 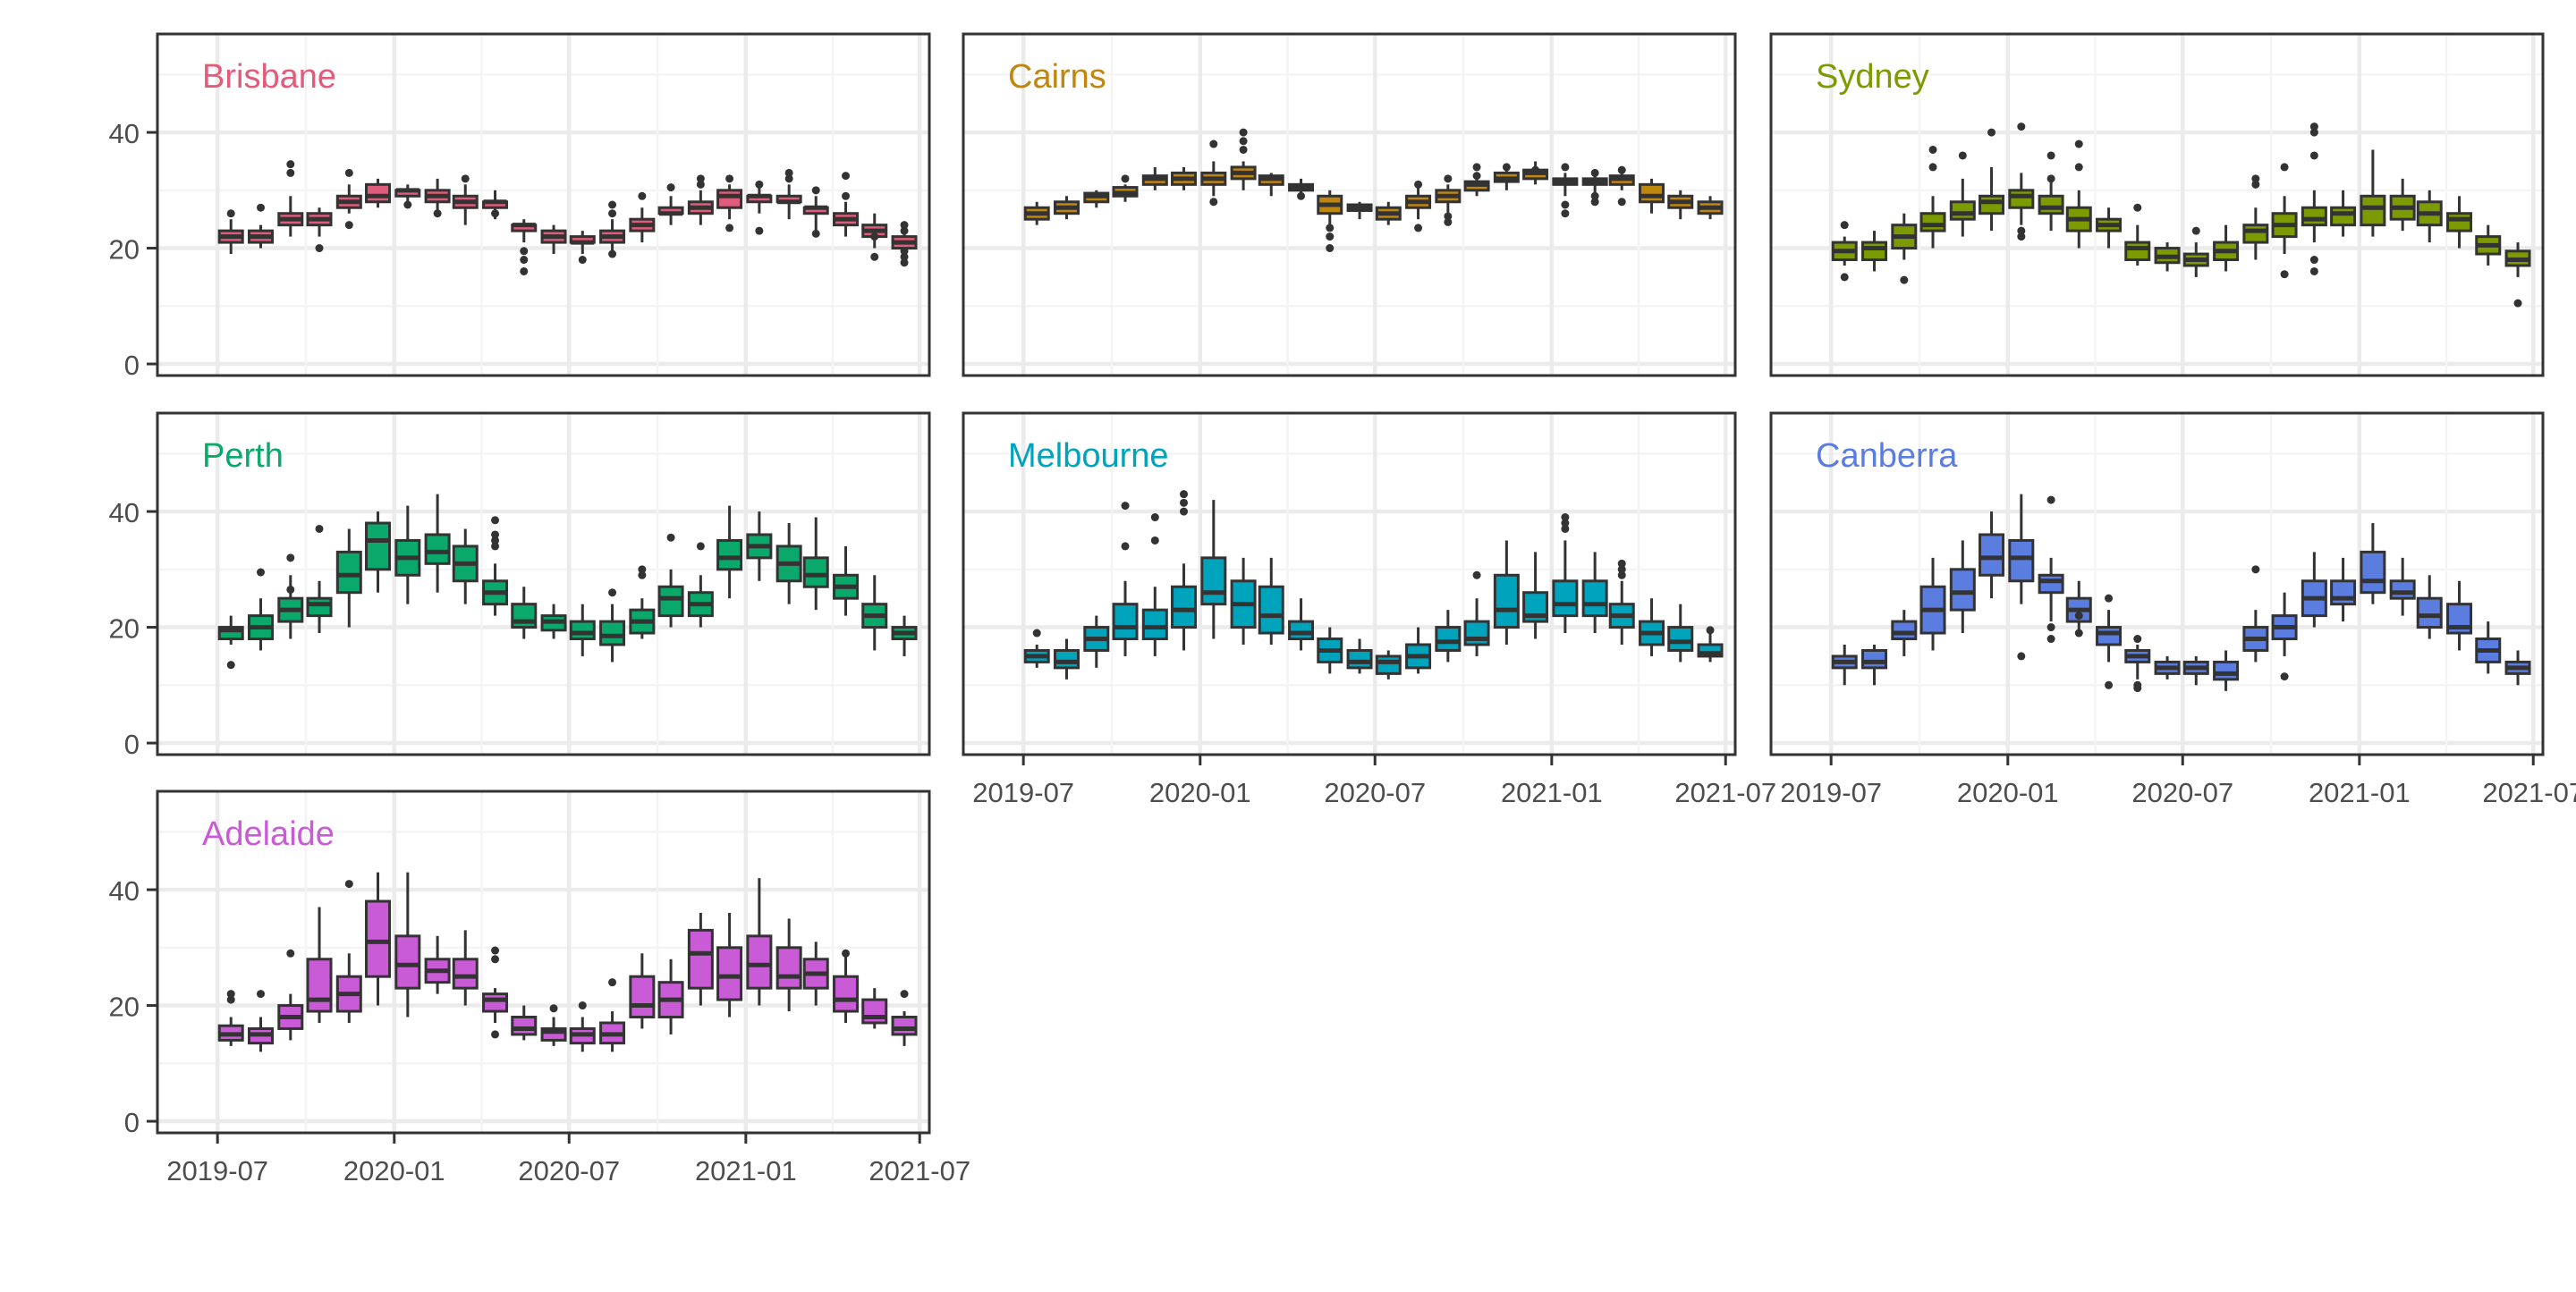 What do you see at coordinates (919, 1170) in the screenshot?
I see `x-tick-label: 2021-07` at bounding box center [919, 1170].